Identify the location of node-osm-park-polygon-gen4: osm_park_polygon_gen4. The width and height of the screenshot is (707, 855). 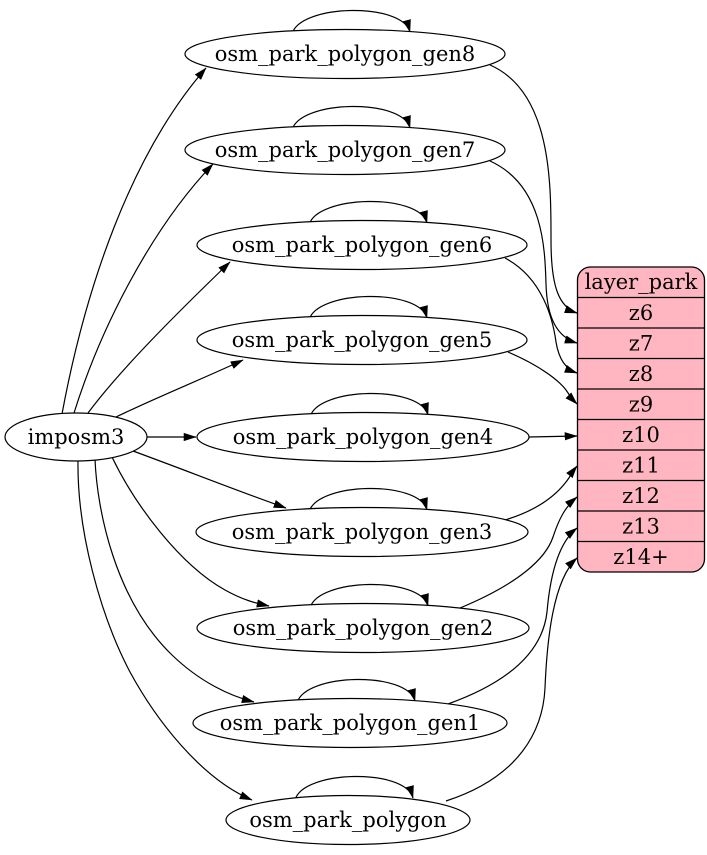
(363, 437).